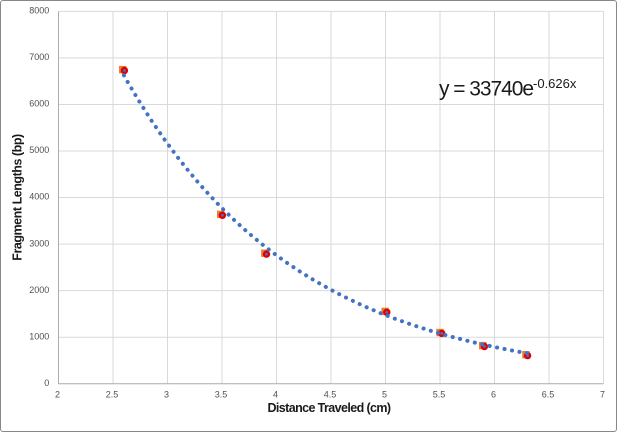 The height and width of the screenshot is (432, 617). What do you see at coordinates (39, 243) in the screenshot?
I see `svg-text: 3000` at bounding box center [39, 243].